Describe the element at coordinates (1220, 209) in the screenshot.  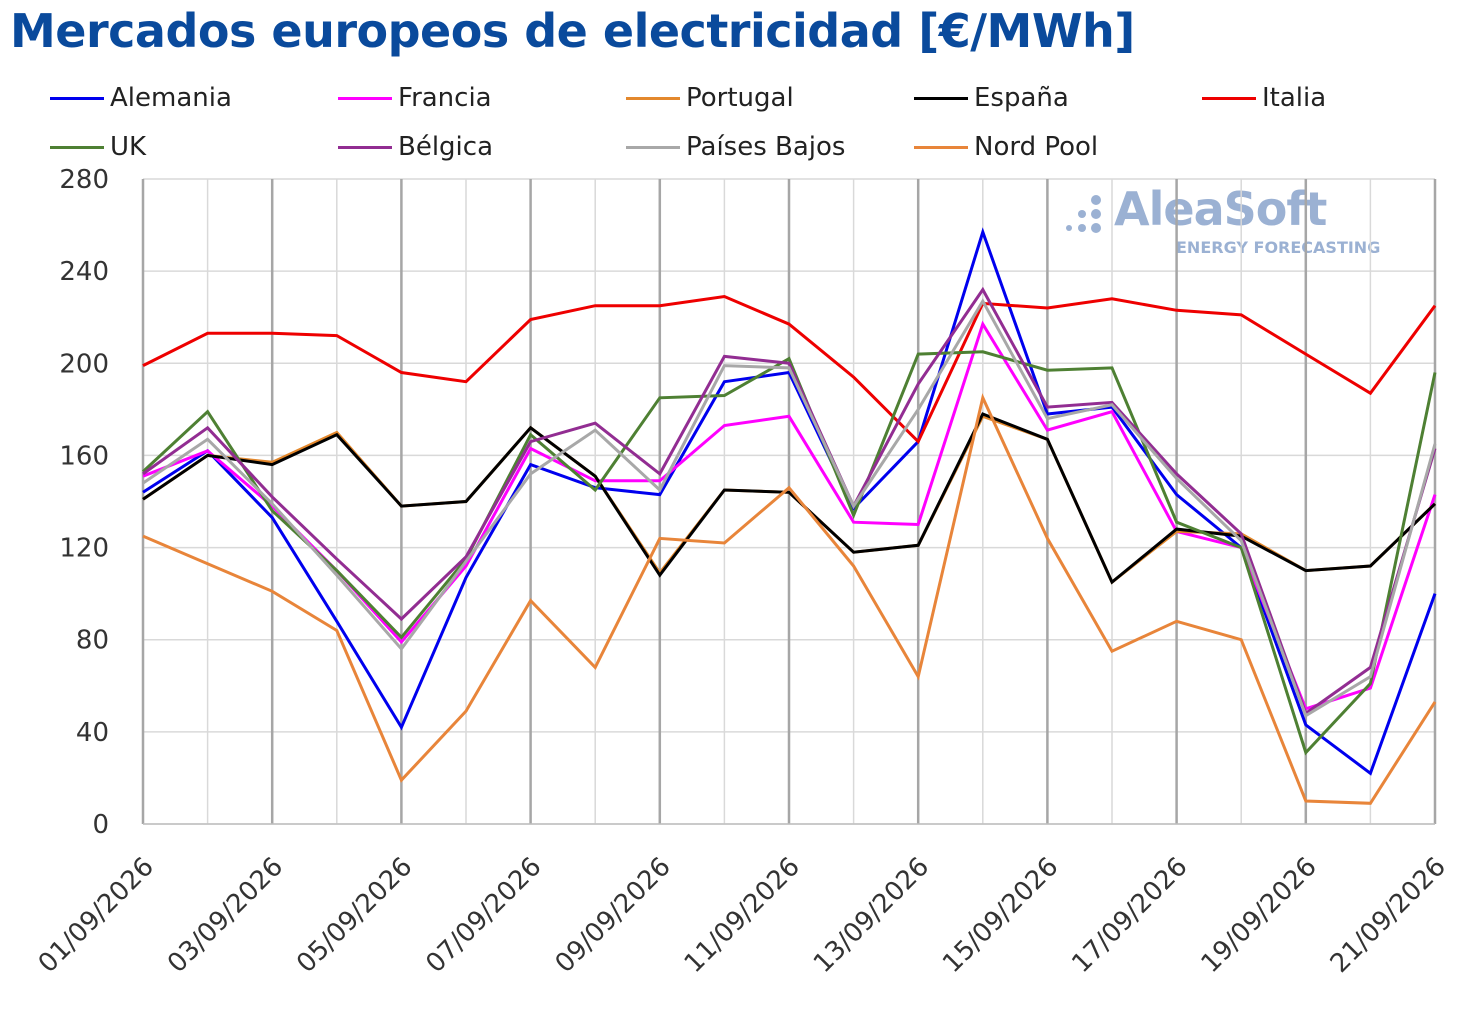
I see `logo-name: AleaSoft` at that location.